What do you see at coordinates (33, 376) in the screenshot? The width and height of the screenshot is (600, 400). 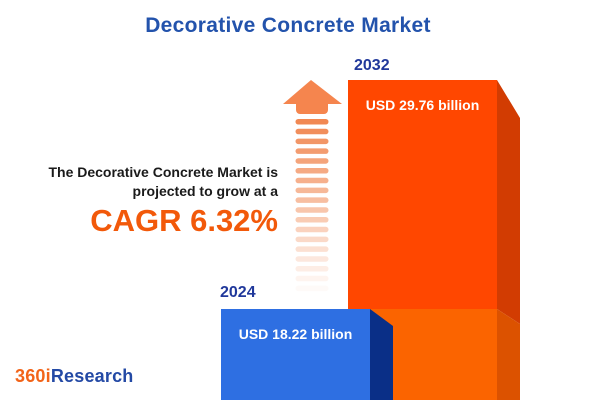 I see `logo-part-360i: 360i` at bounding box center [33, 376].